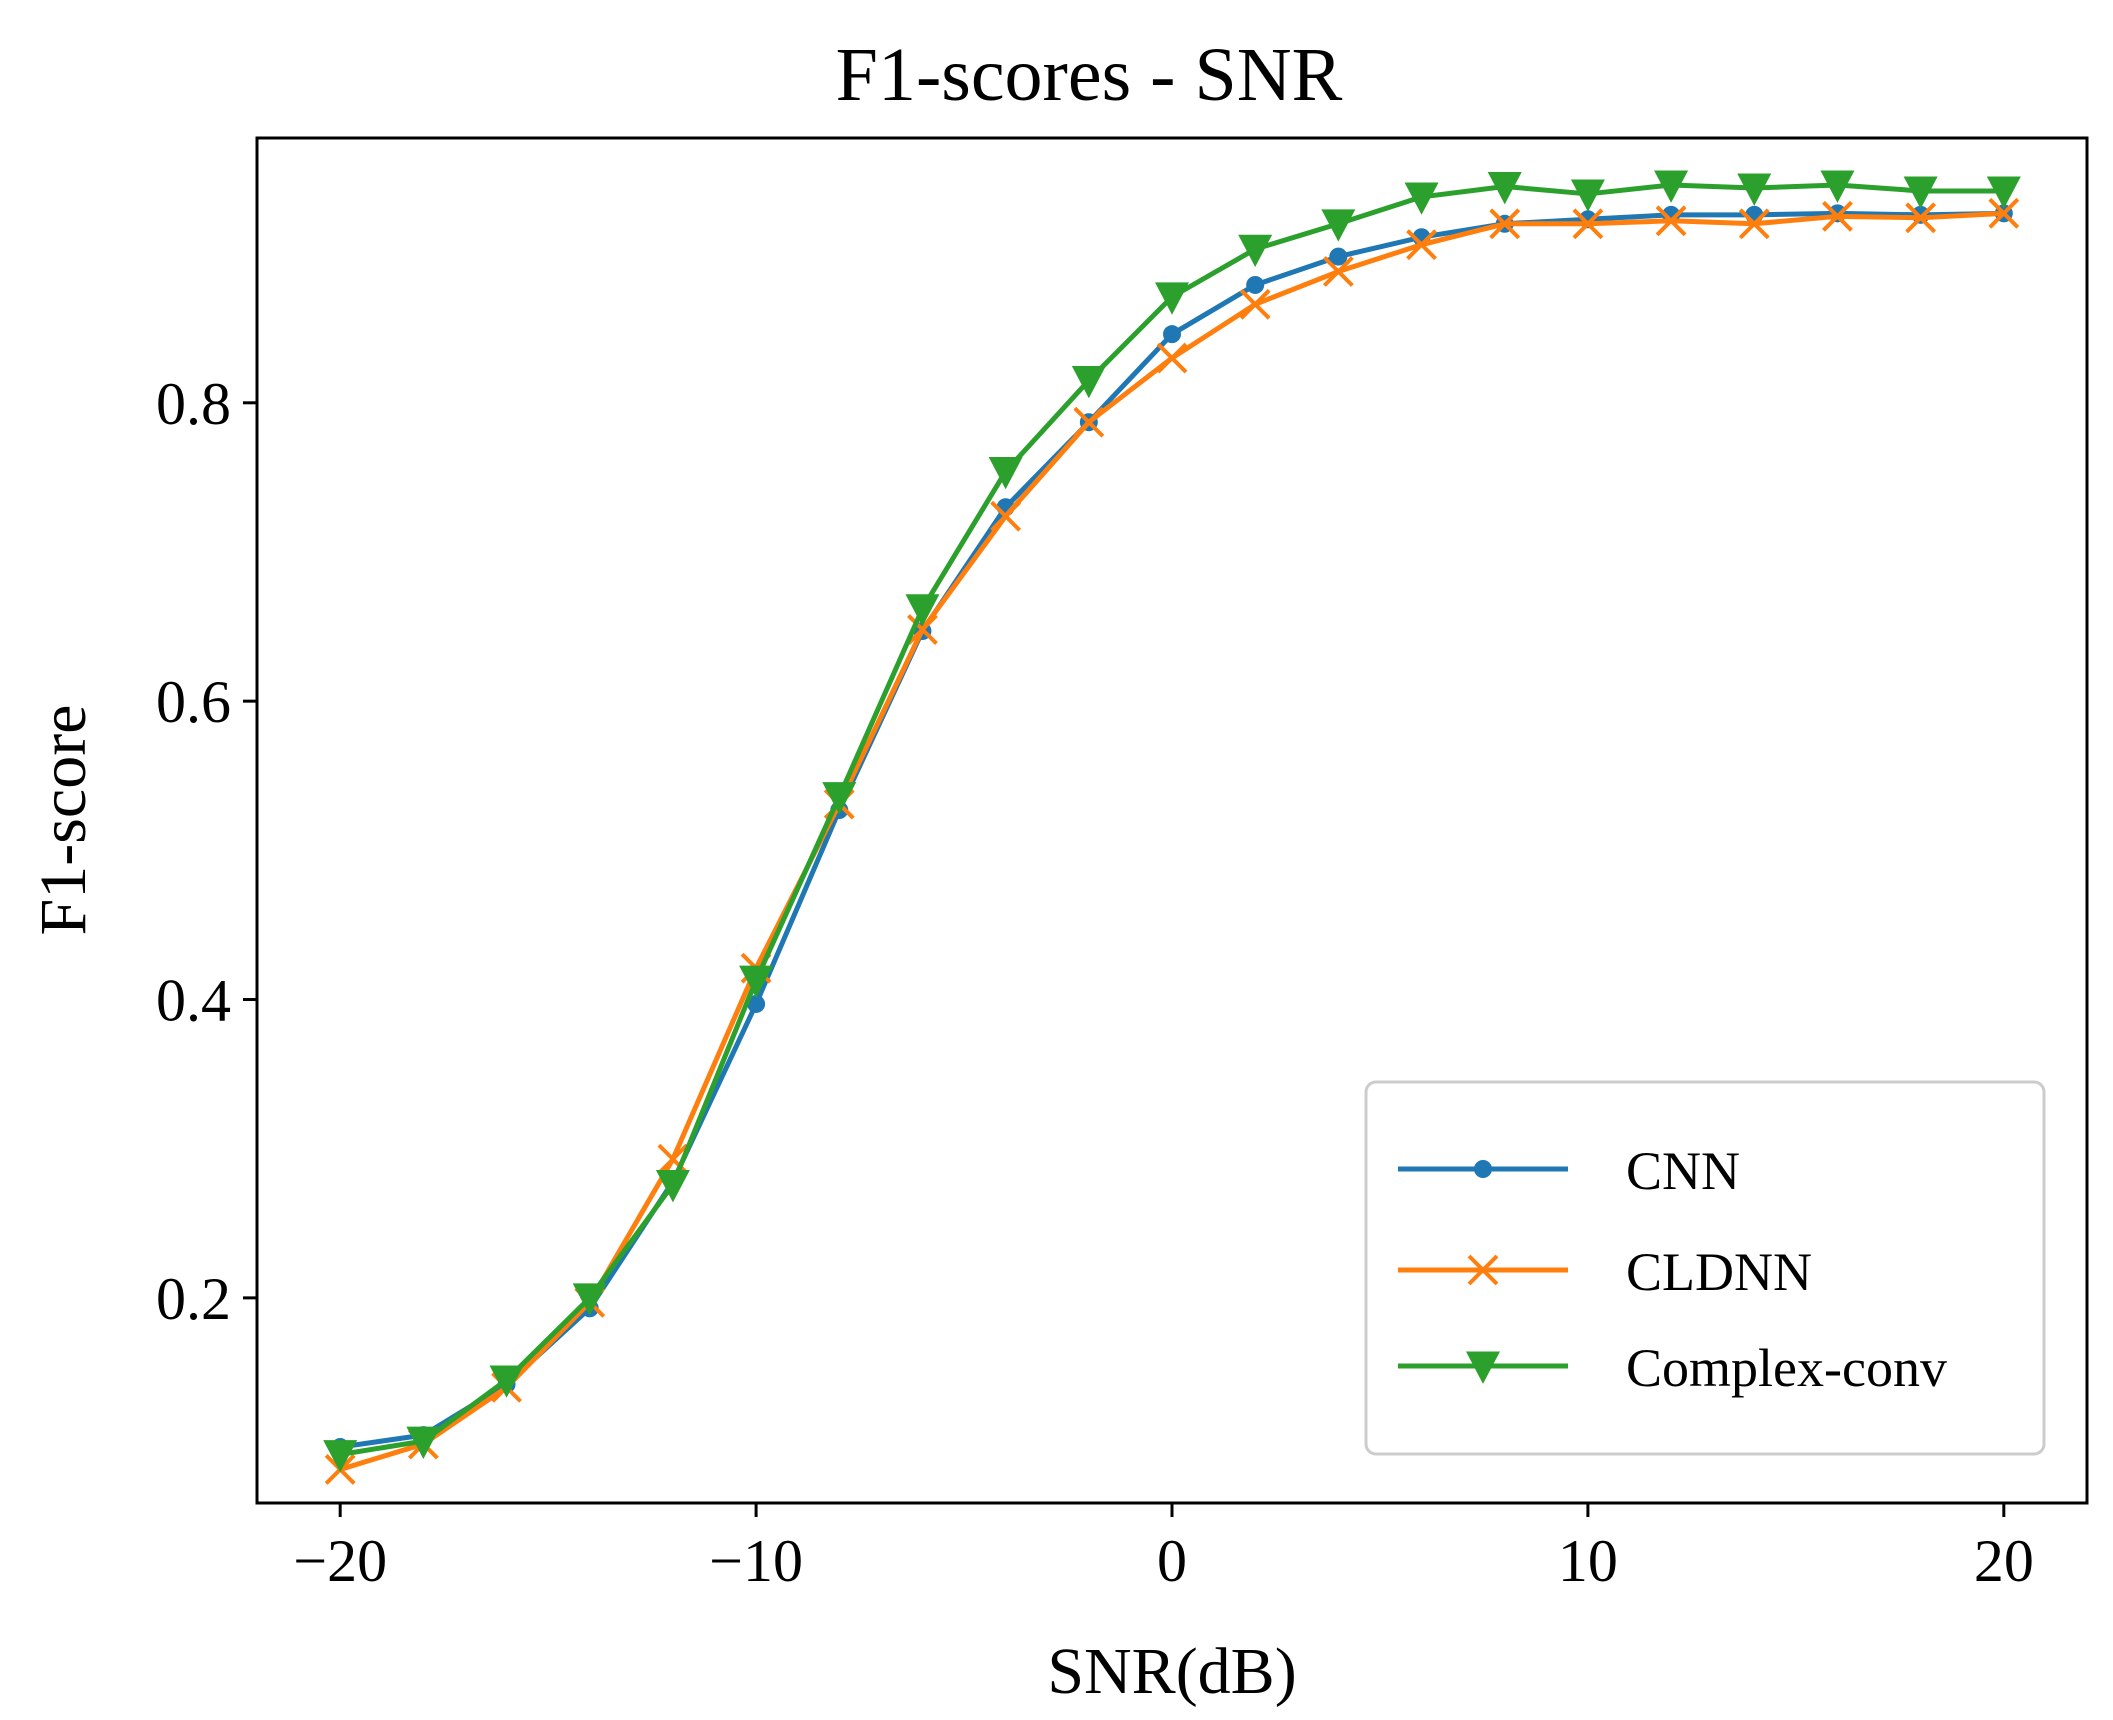 The height and width of the screenshot is (1720, 2113). I want to click on x-tick-label: −20, so click(340, 1561).